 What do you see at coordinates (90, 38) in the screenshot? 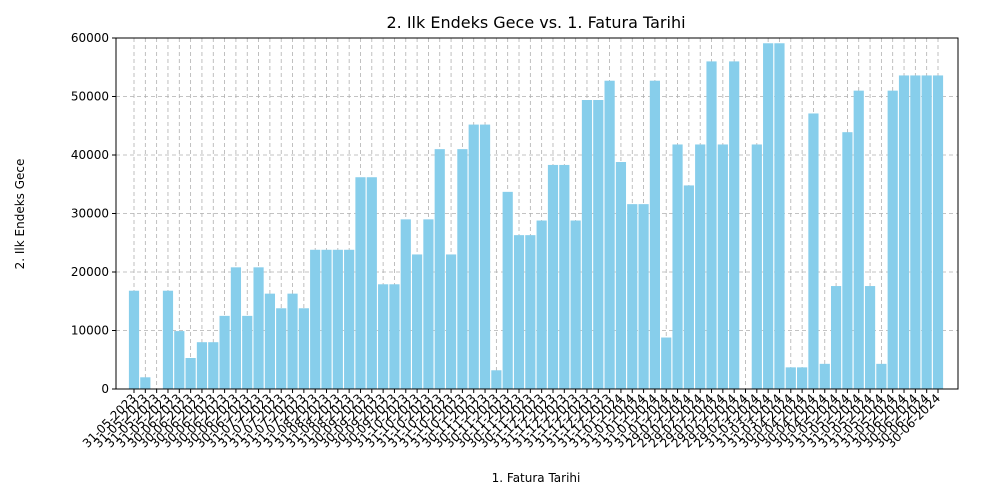
I see `y-tick-label: 60000` at bounding box center [90, 38].